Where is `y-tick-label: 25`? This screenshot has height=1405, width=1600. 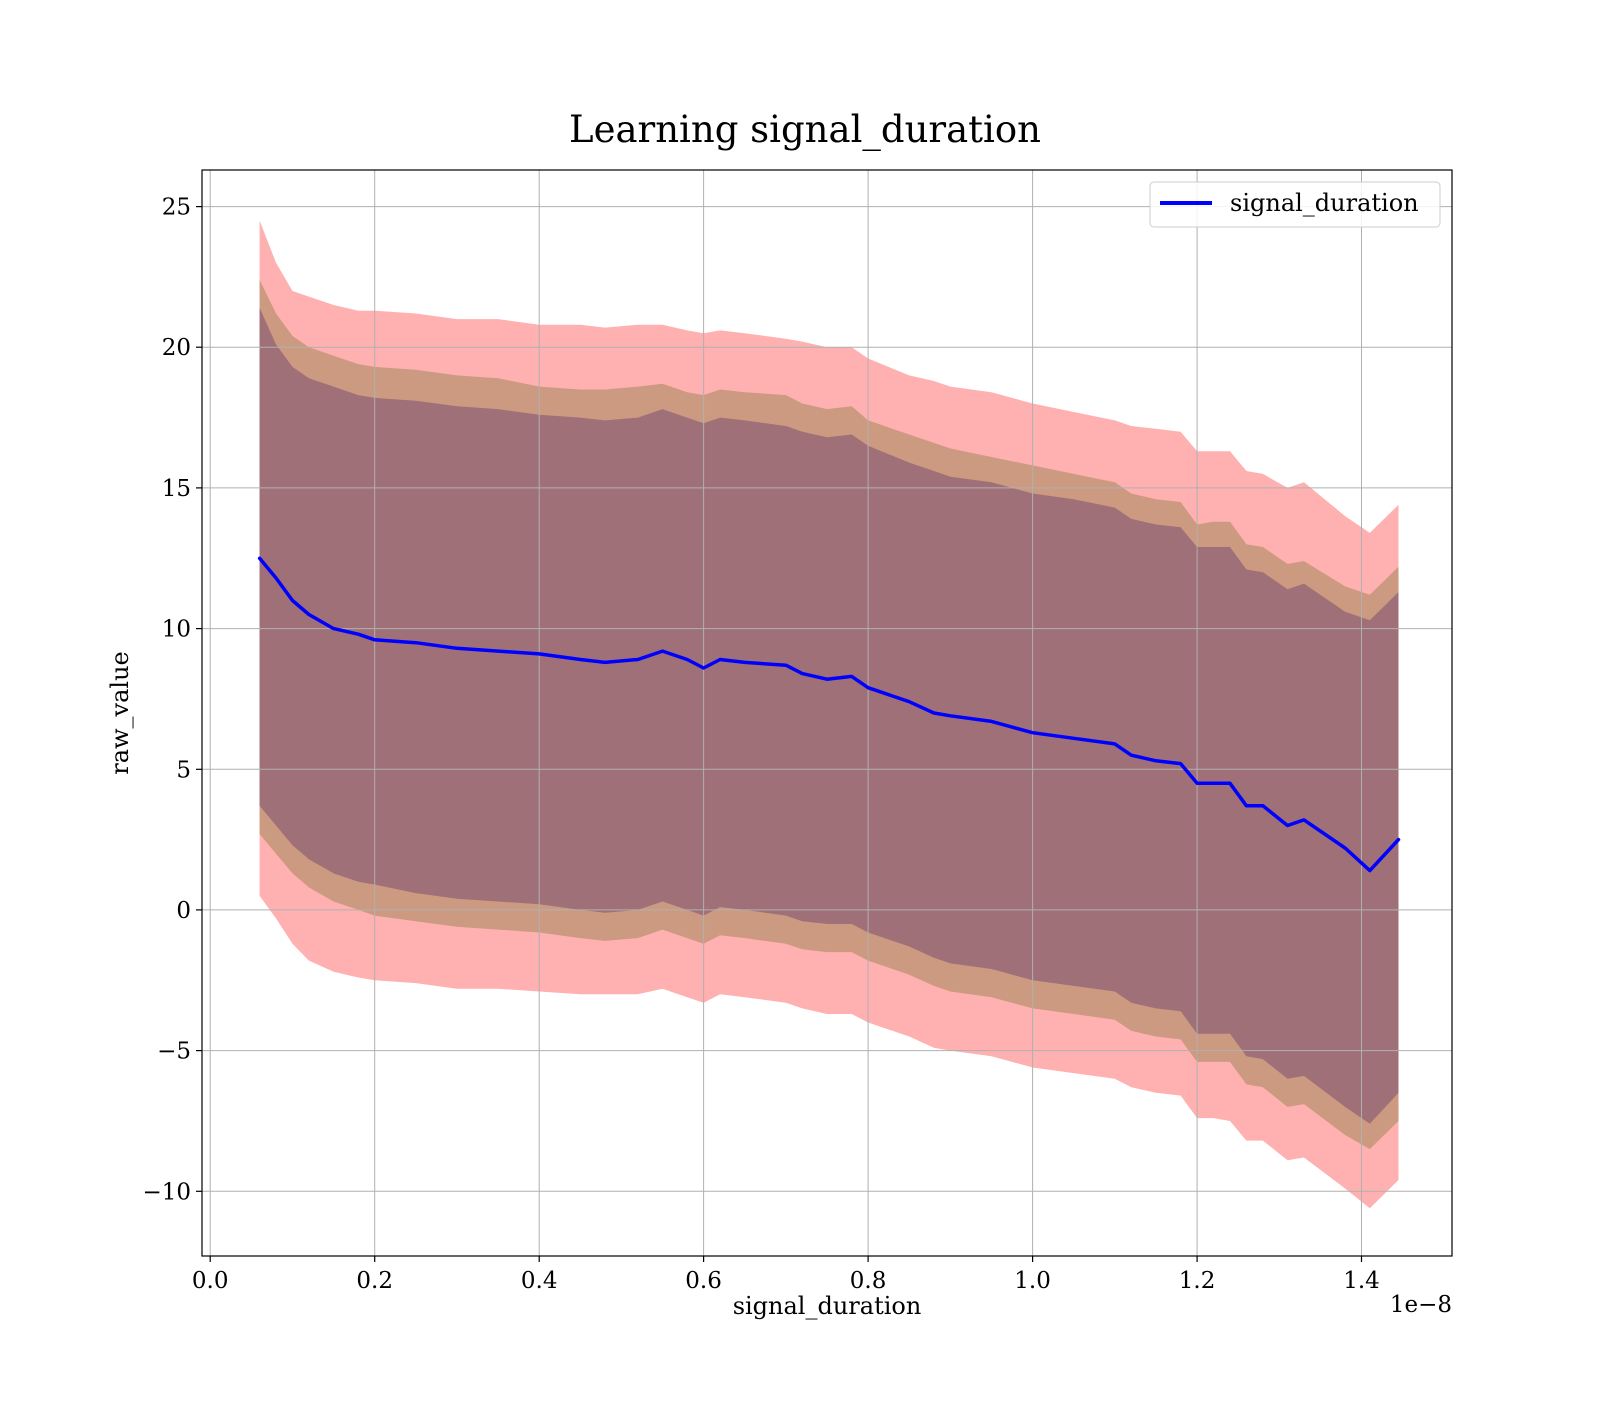 y-tick-label: 25 is located at coordinates (176, 208).